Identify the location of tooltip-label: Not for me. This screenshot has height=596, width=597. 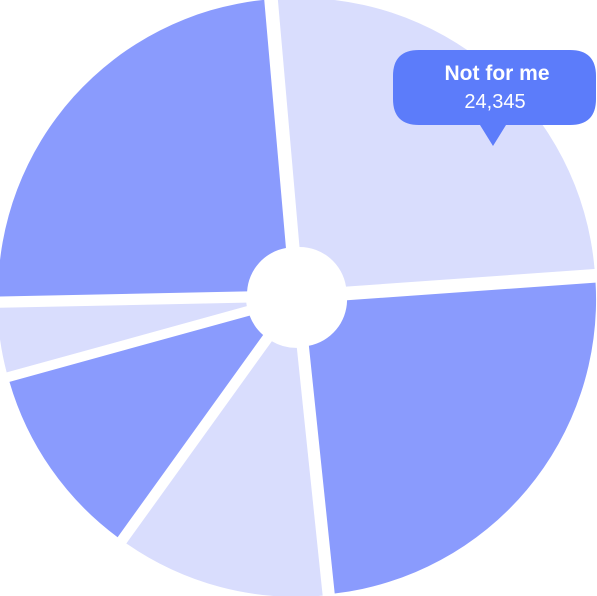
(497, 73).